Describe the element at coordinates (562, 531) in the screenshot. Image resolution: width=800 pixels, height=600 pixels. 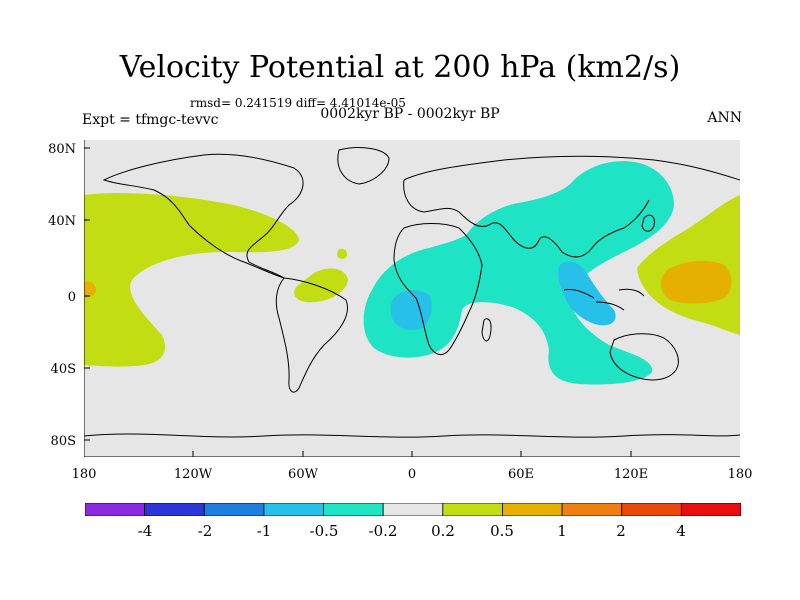
I see `colorbar-label-1: 1` at that location.